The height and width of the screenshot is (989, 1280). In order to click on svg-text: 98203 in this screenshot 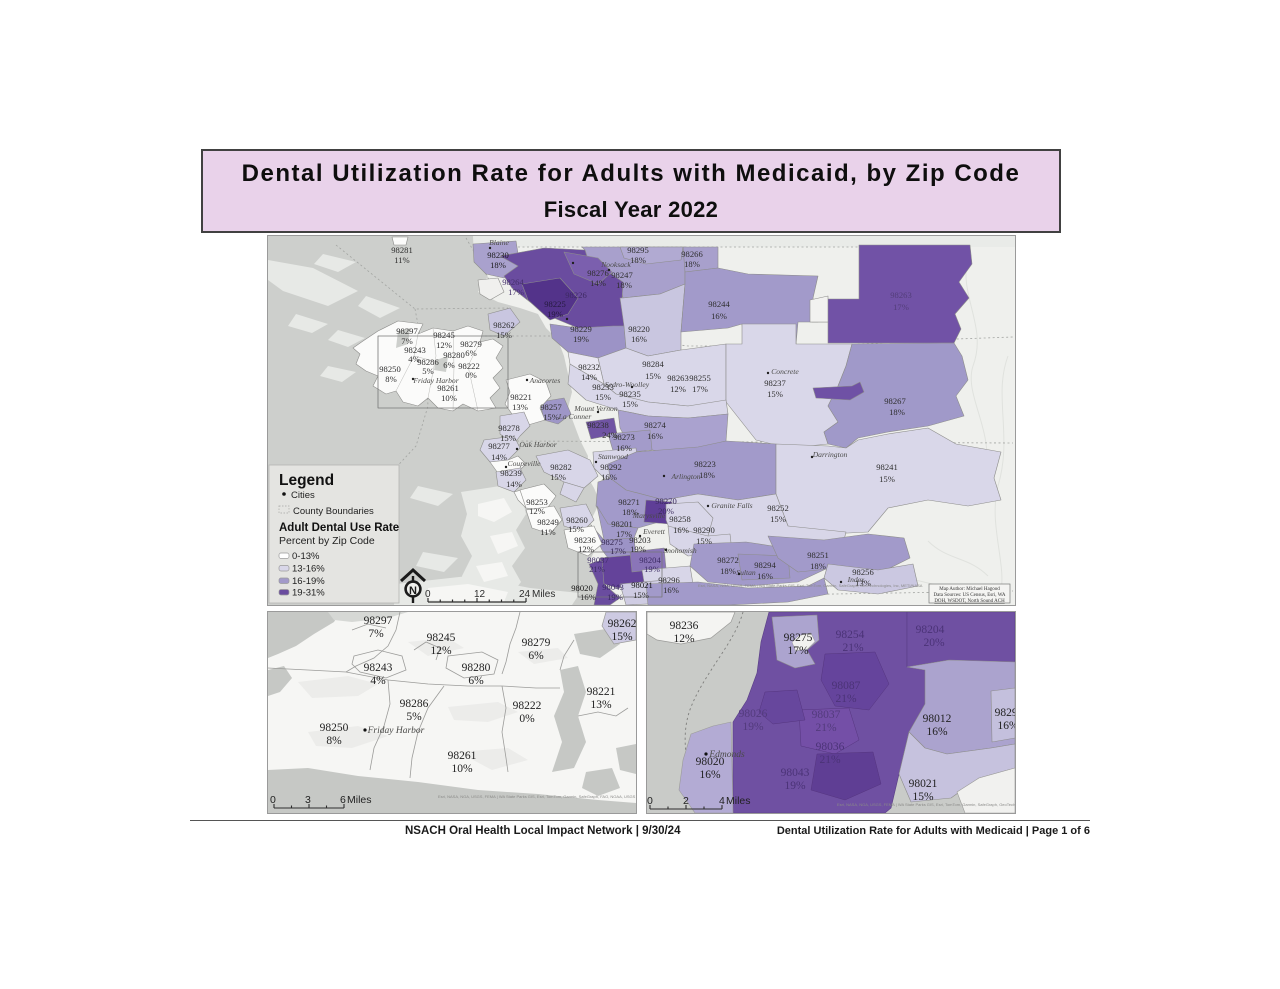, I will do `click(639, 540)`.